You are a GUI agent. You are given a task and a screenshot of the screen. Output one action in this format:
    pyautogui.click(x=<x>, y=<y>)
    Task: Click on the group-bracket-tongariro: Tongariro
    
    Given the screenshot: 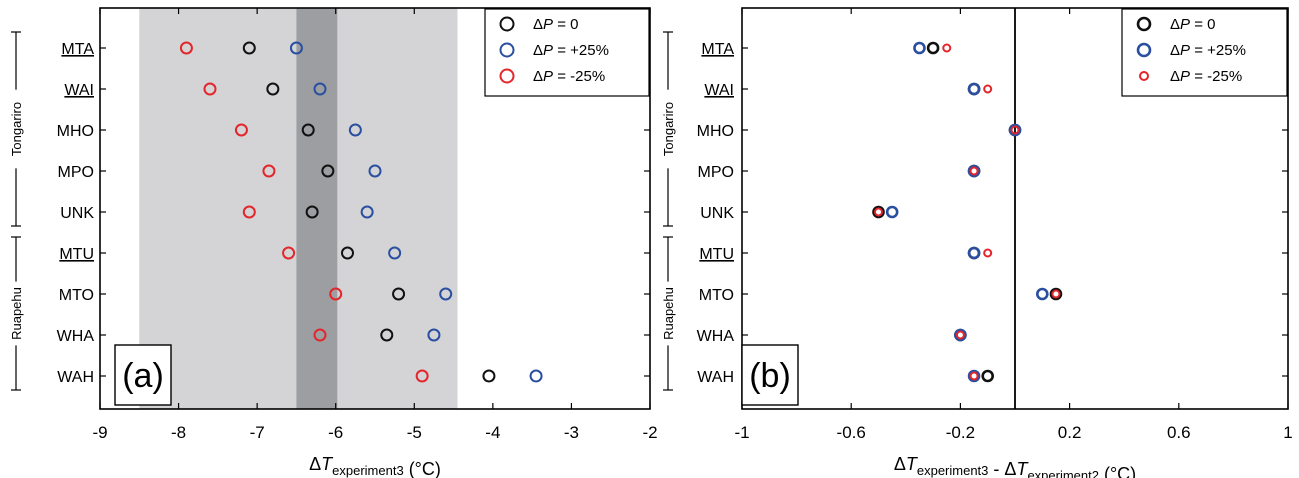 What is the action you would take?
    pyautogui.click(x=668, y=129)
    